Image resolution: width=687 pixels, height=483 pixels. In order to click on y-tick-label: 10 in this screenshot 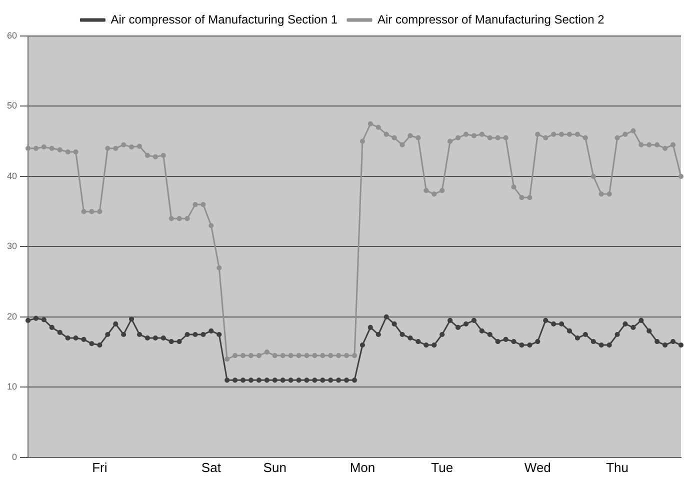, I will do `click(12, 387)`.